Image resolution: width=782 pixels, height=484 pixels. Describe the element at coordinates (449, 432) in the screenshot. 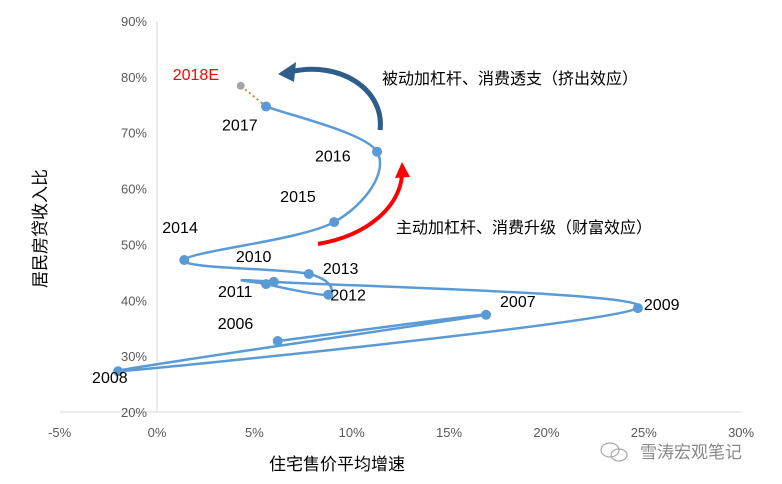

I see `x-tick-label: 15%` at that location.